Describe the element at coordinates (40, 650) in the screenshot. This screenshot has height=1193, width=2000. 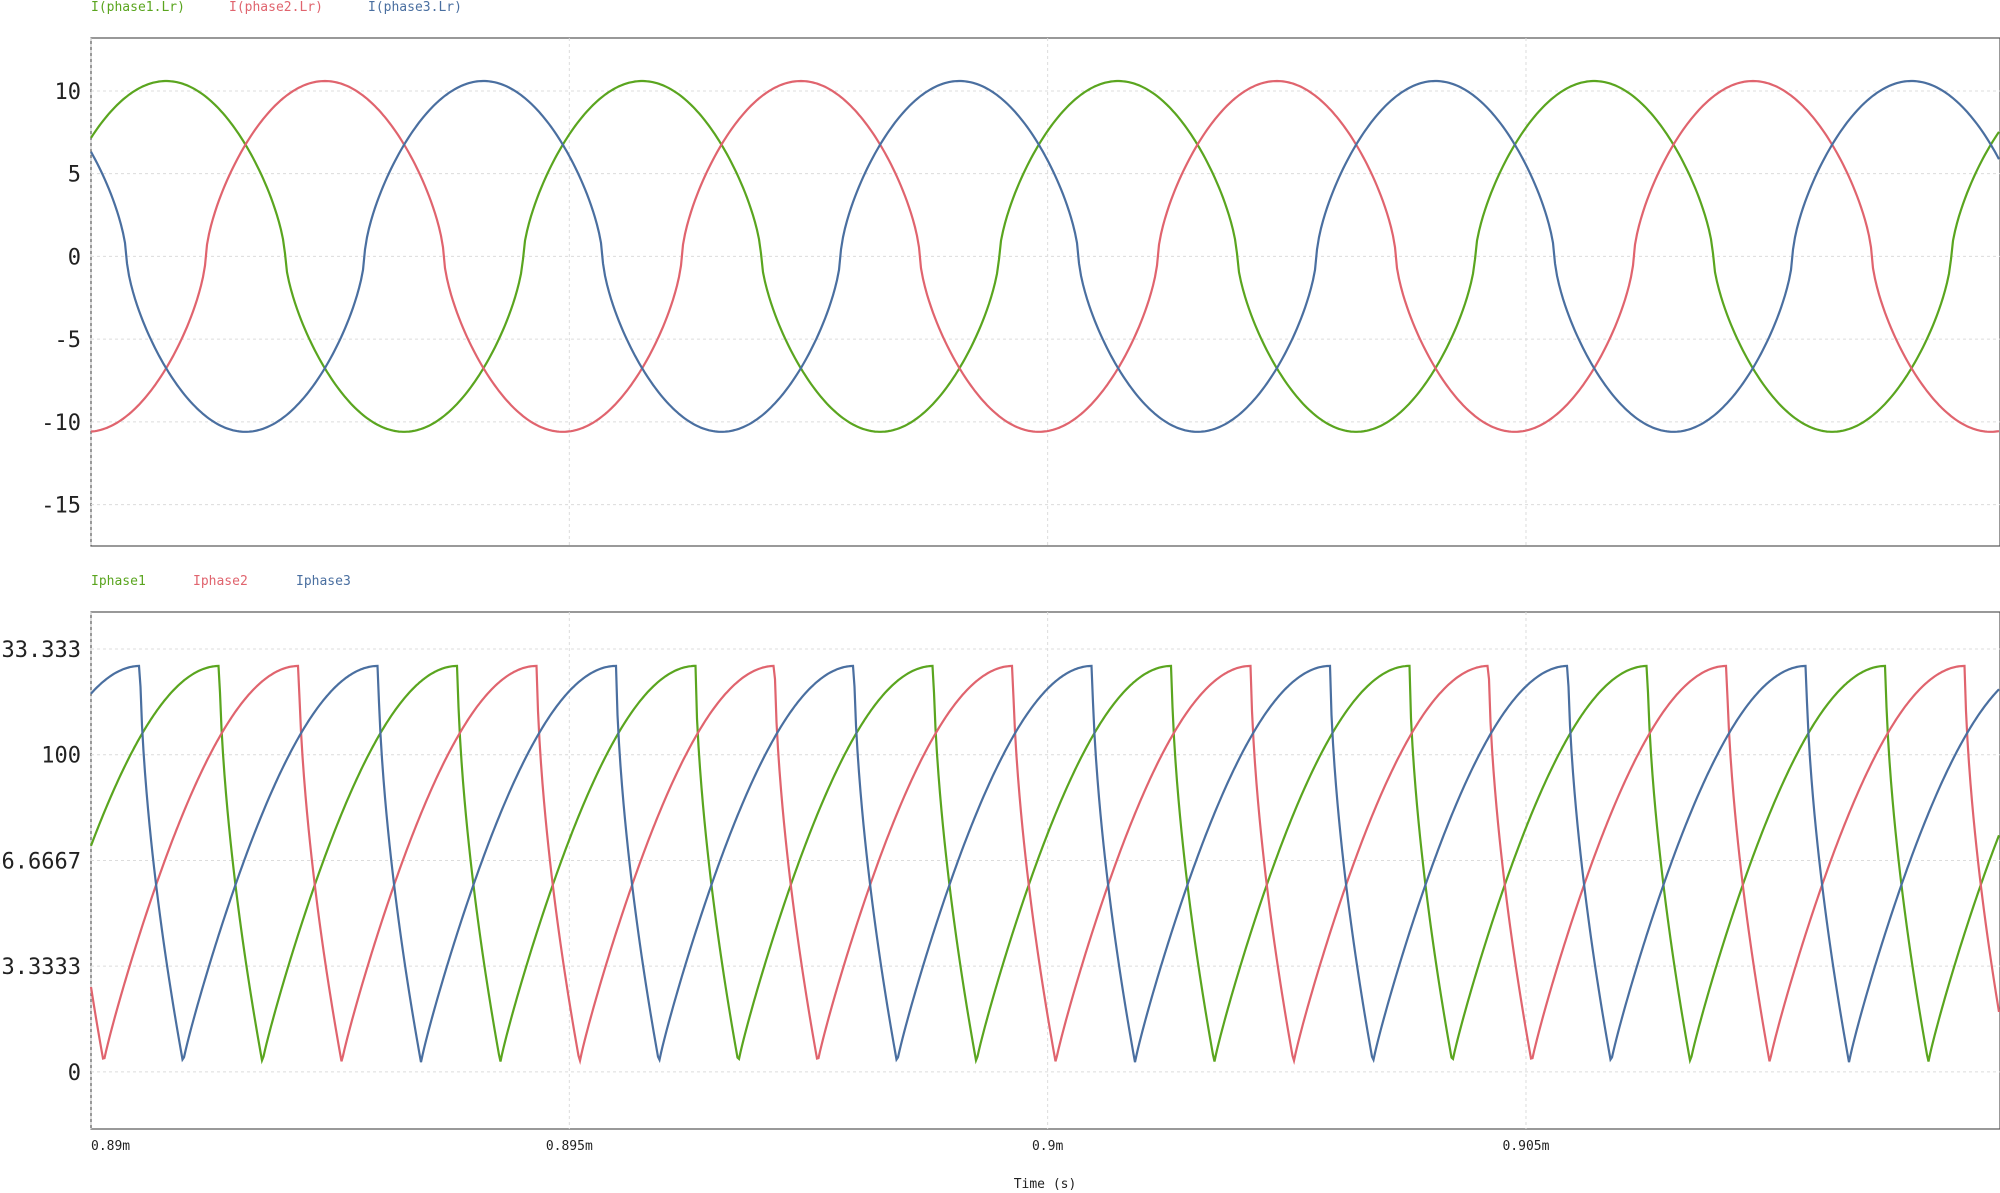
I see `bot-y-tick-label-0: 133.333` at that location.